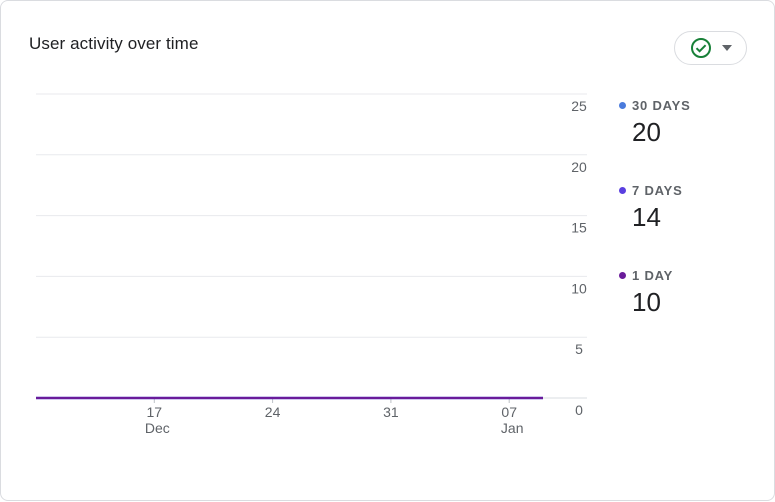 The width and height of the screenshot is (775, 502). I want to click on legend-label: 30 DAYS, so click(661, 105).